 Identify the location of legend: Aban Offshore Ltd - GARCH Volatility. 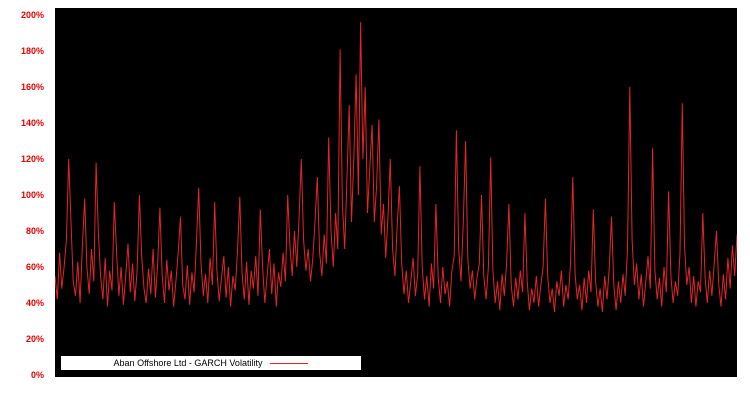
(211, 363).